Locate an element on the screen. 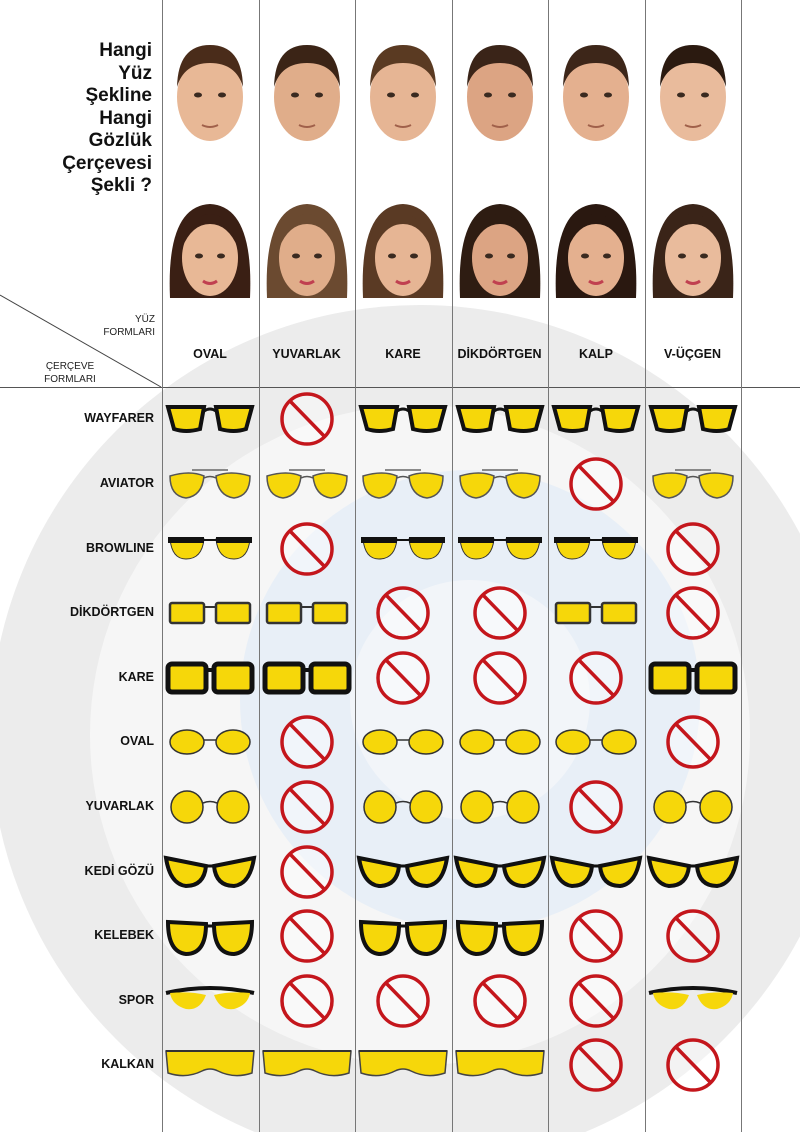 The image size is (800, 1132). frame-forms-label: ÇERÇEVE FORMLARI is located at coordinates (70, 373).